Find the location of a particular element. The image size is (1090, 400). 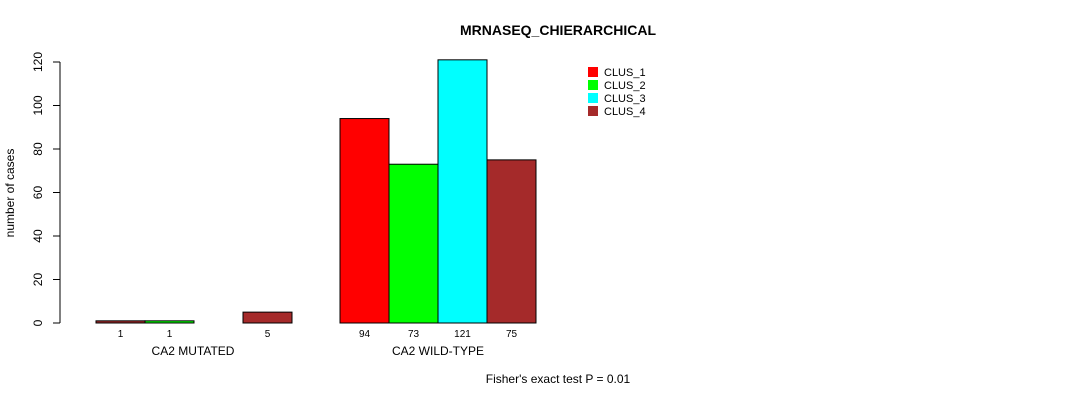

y-tick-label: 80 is located at coordinates (38, 149).